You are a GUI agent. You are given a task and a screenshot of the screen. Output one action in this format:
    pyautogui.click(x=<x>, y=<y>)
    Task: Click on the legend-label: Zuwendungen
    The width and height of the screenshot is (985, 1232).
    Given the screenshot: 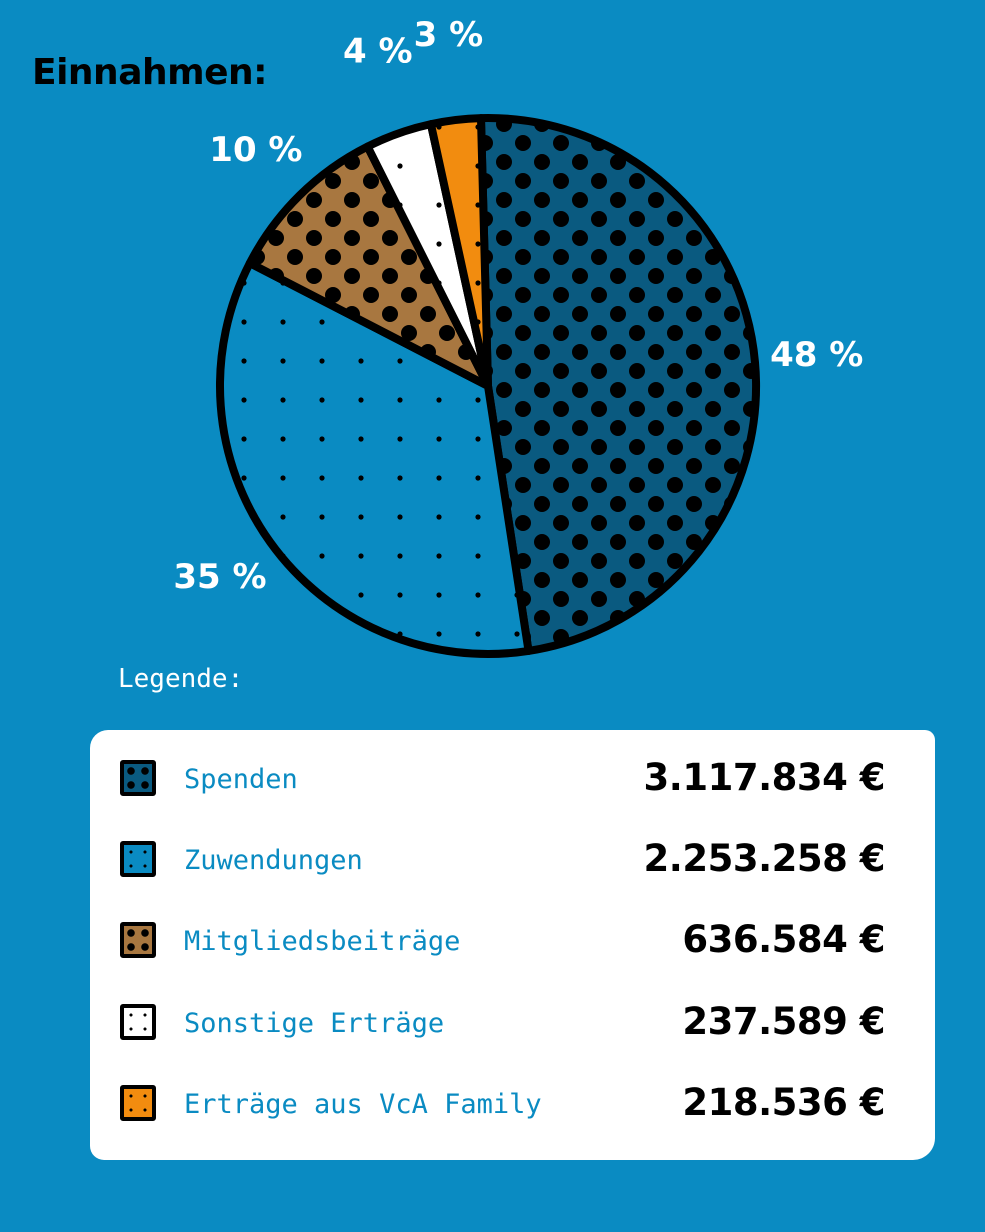 What is the action you would take?
    pyautogui.click(x=273, y=860)
    